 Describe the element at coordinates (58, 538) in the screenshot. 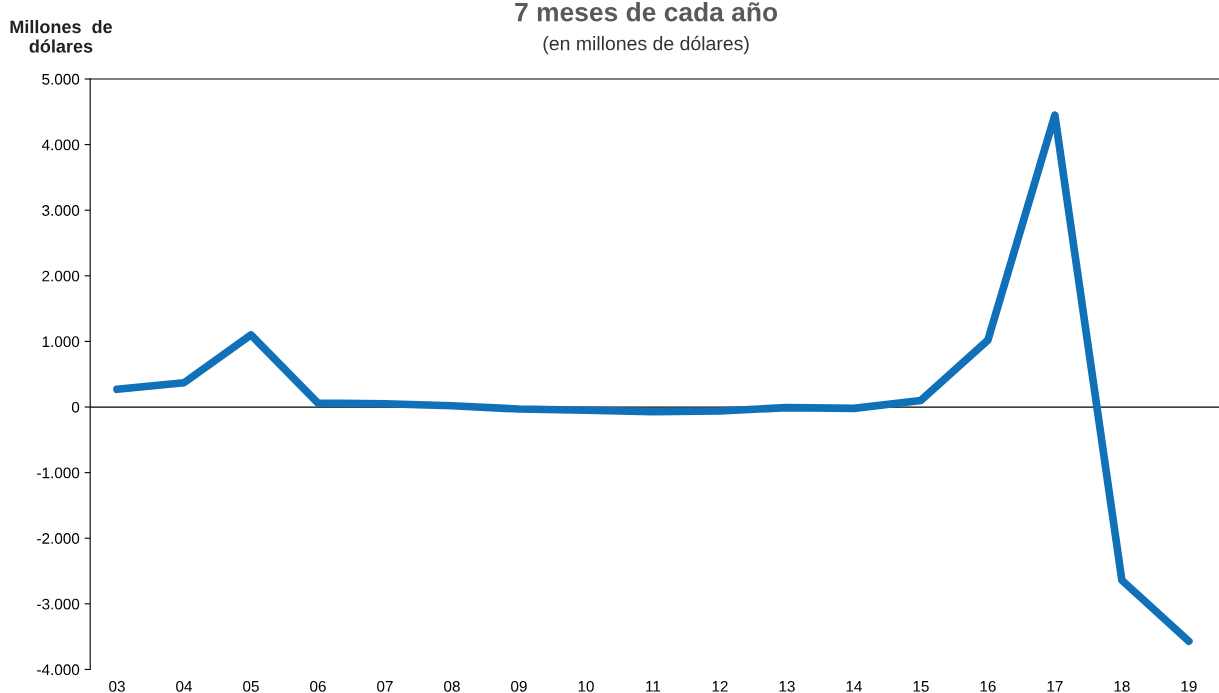

I see `y-tick-label: -2.000` at that location.